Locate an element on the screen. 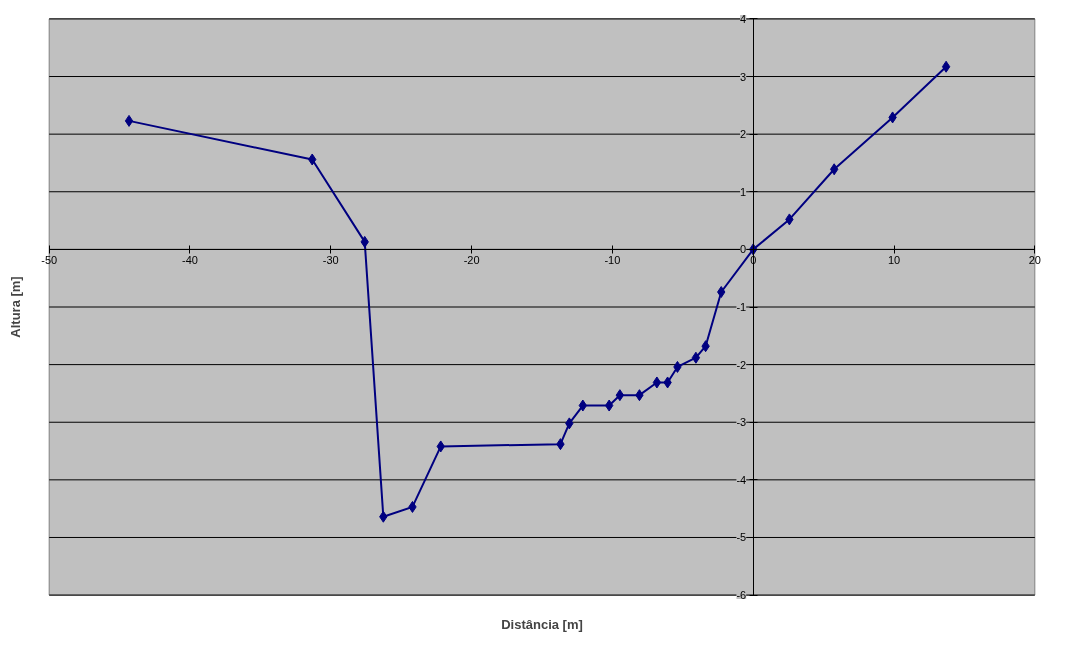 The image size is (1079, 652). x-tick-label: 20 is located at coordinates (1034, 260).